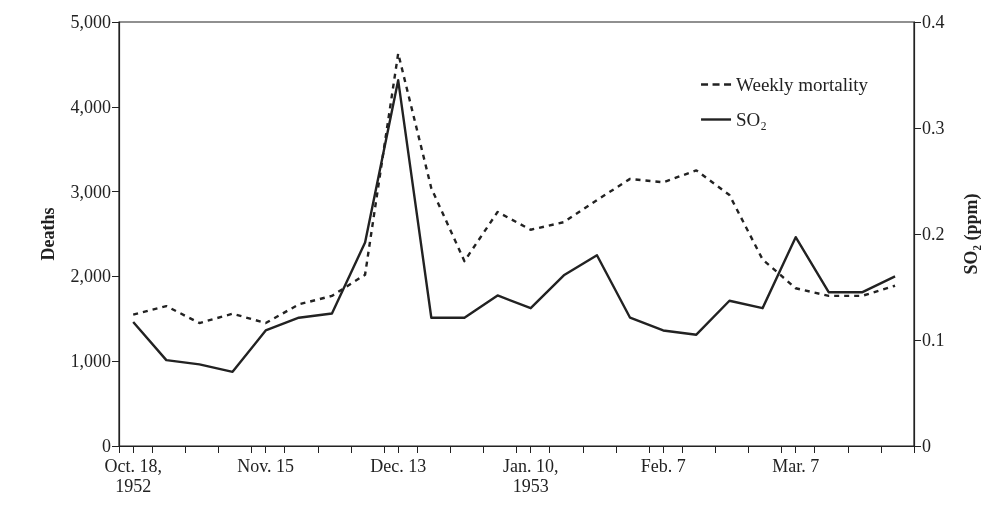 Image resolution: width=1003 pixels, height=508 pixels. What do you see at coordinates (971, 234) in the screenshot?
I see `y2-axis-title: SO₂ (ppm)` at bounding box center [971, 234].